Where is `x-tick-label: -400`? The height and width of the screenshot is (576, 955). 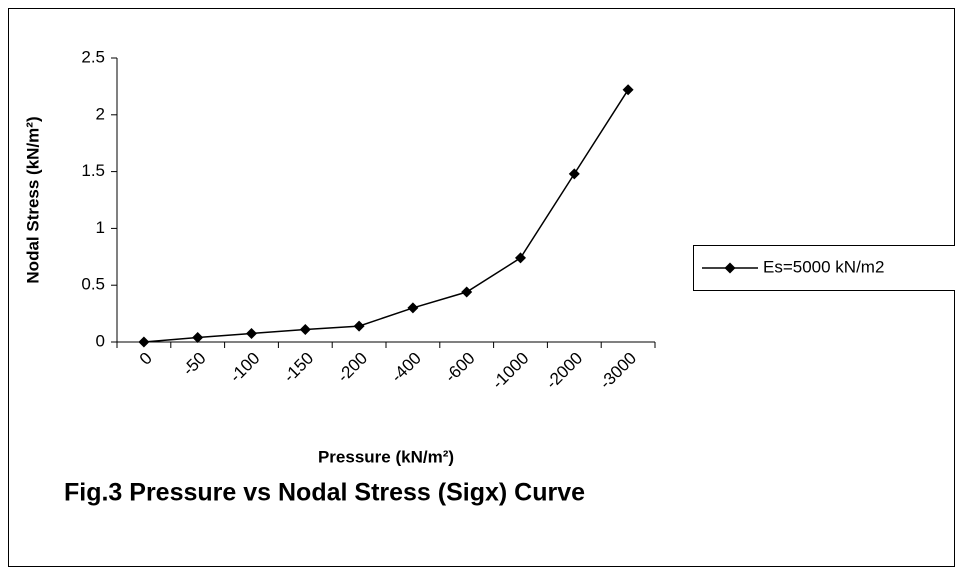
x-tick-label: -400 is located at coordinates (405, 367).